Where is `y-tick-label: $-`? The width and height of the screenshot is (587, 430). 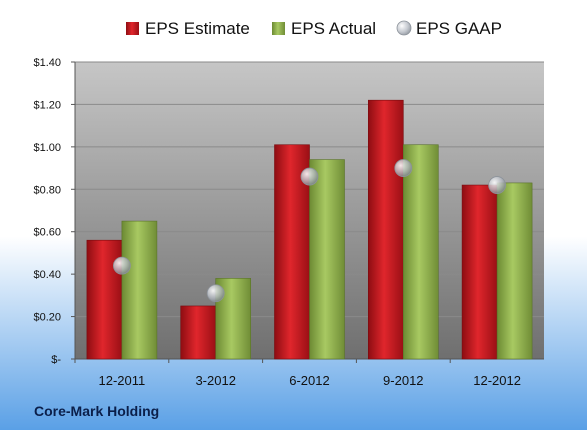
y-tick-label: $- is located at coordinates (56, 360).